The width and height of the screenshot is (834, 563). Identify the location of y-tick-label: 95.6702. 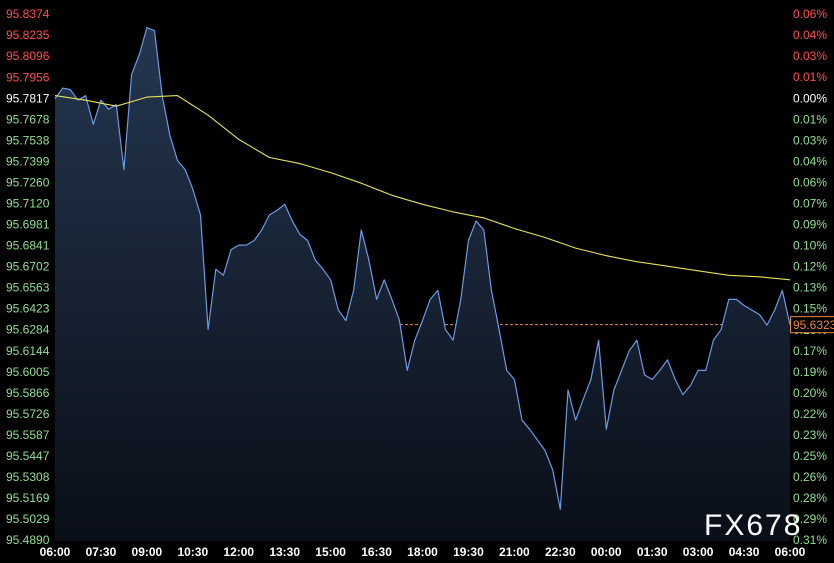
(28, 267).